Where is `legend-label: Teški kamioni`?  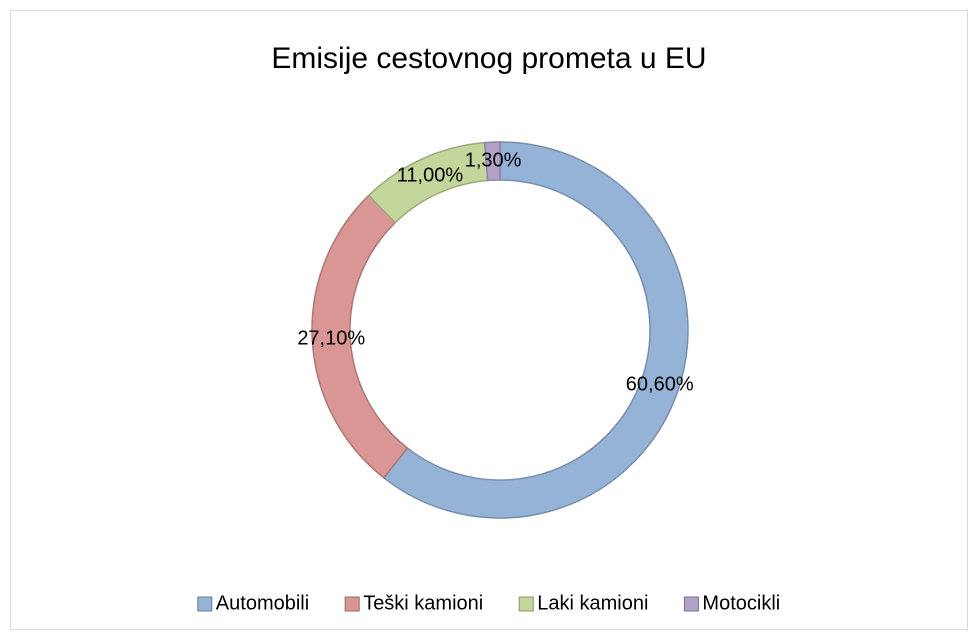
legend-label: Teški kamioni is located at coordinates (423, 603).